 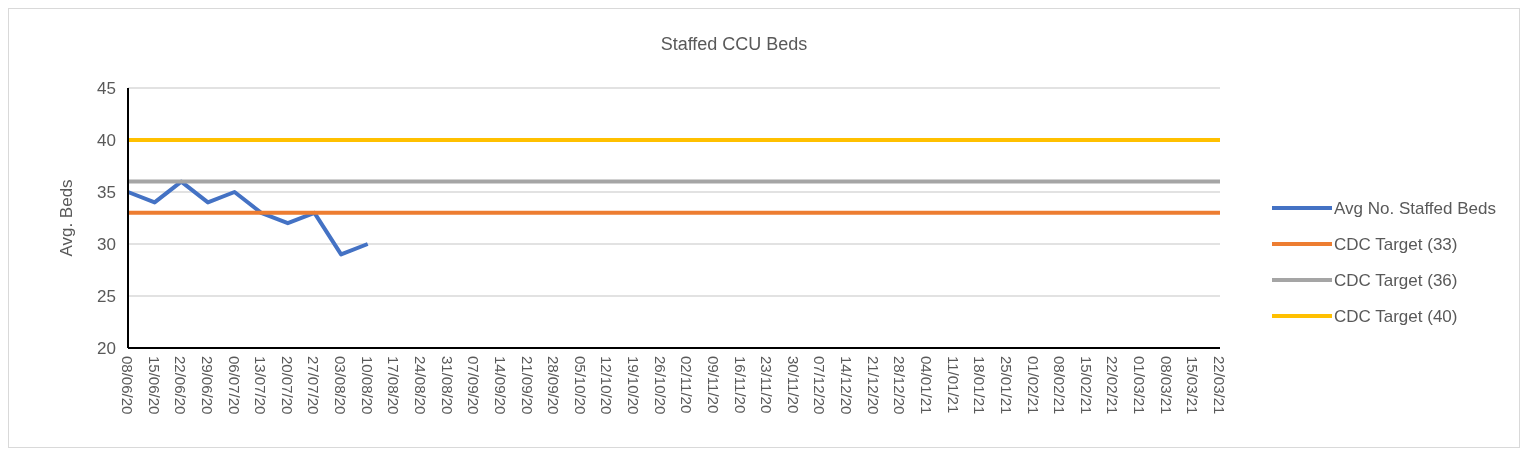 I want to click on x-tick-label: 25/01/21, so click(x=1006, y=385).